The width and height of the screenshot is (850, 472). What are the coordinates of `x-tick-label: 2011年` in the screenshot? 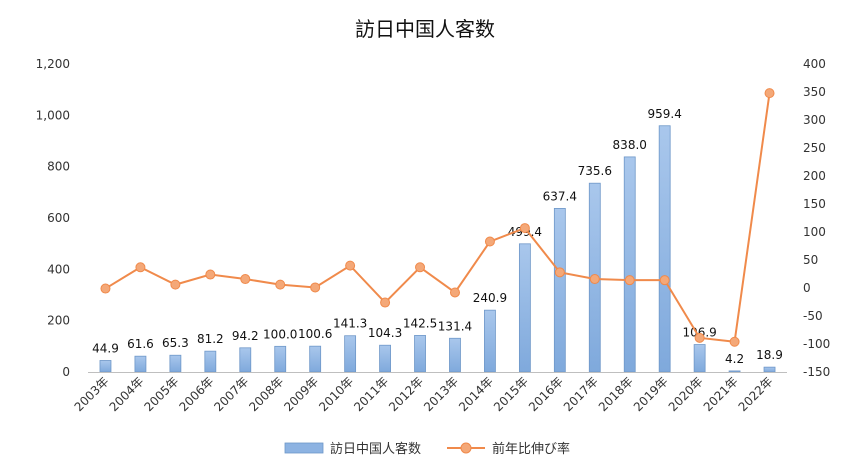 It's located at (371, 394).